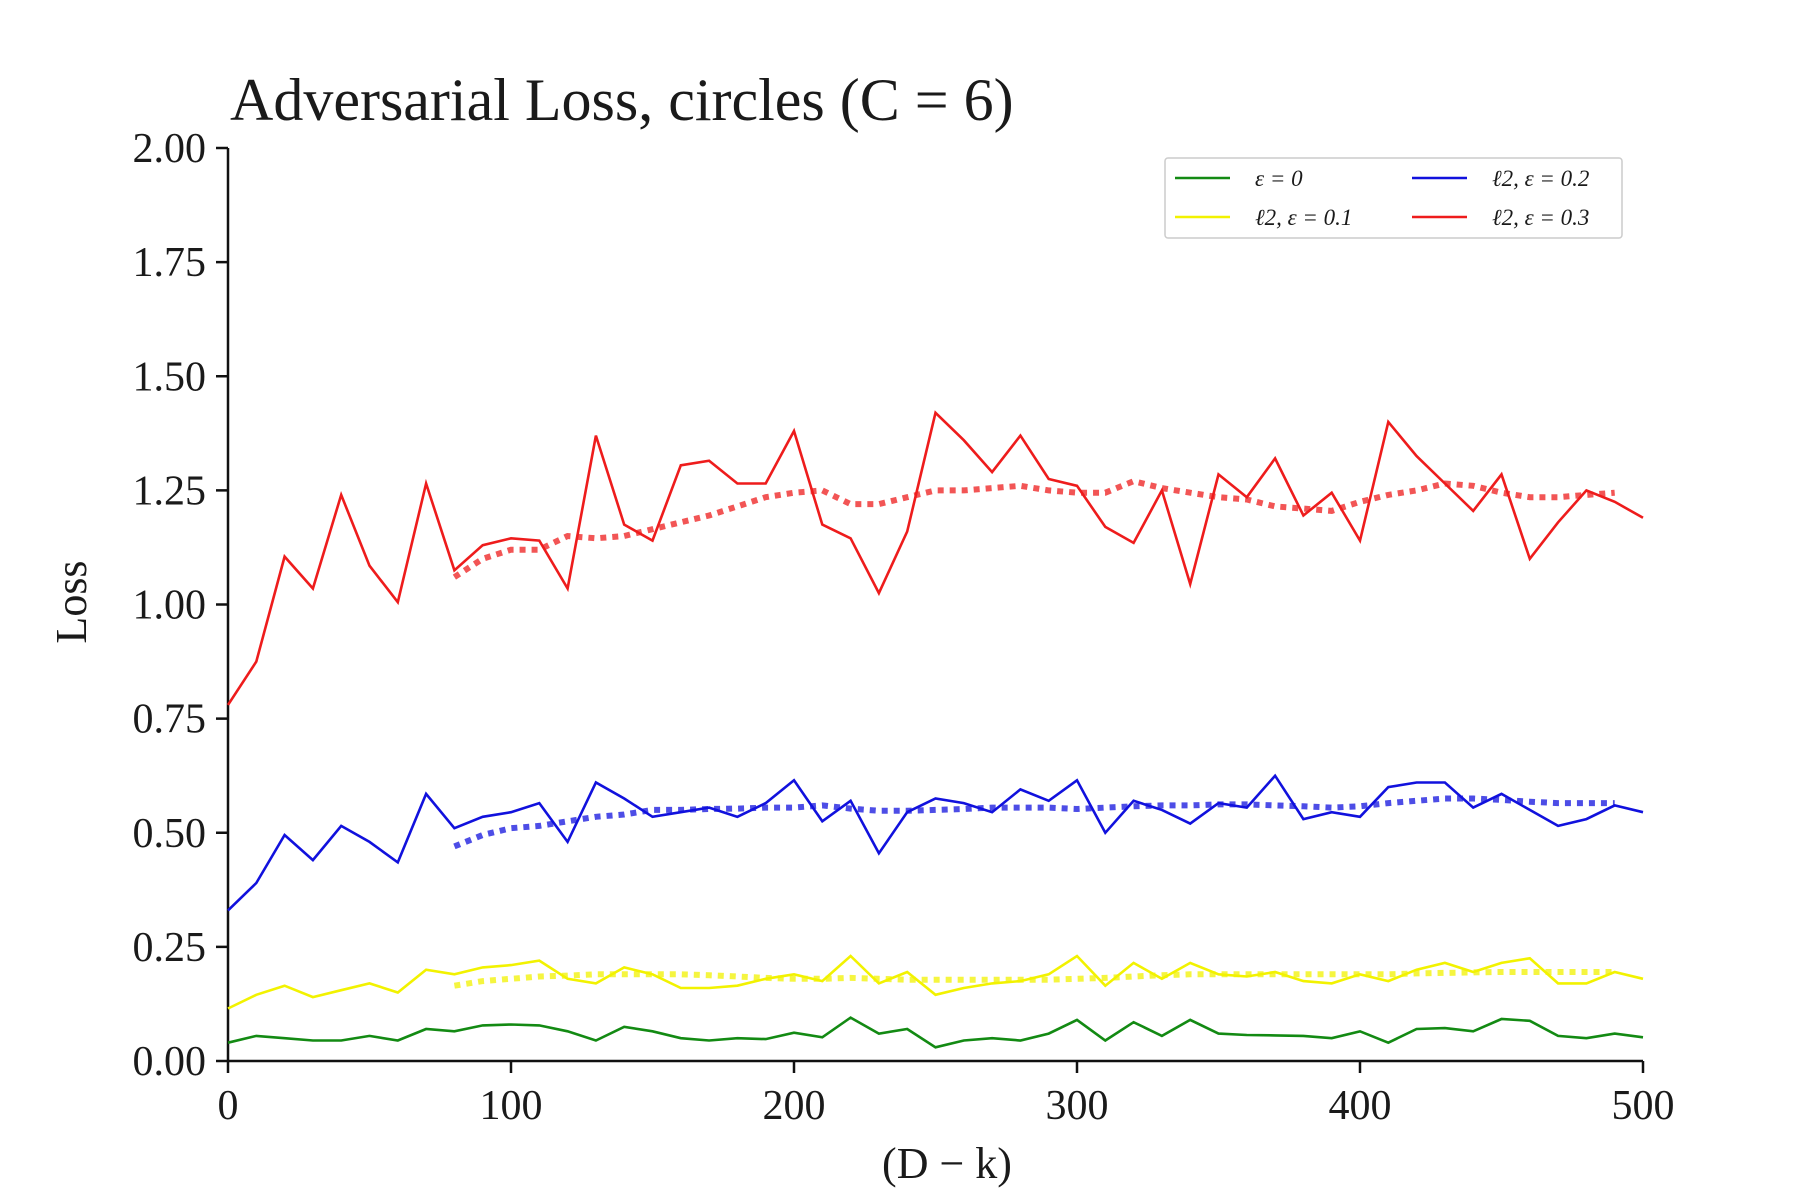  I want to click on x-tick-label: 0, so click(228, 1106).